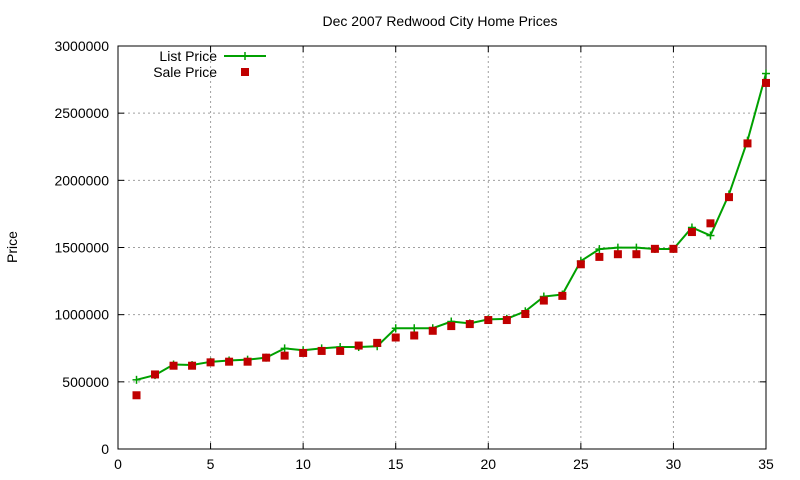  What do you see at coordinates (105, 449) in the screenshot?
I see `y-tick-label: 0` at bounding box center [105, 449].